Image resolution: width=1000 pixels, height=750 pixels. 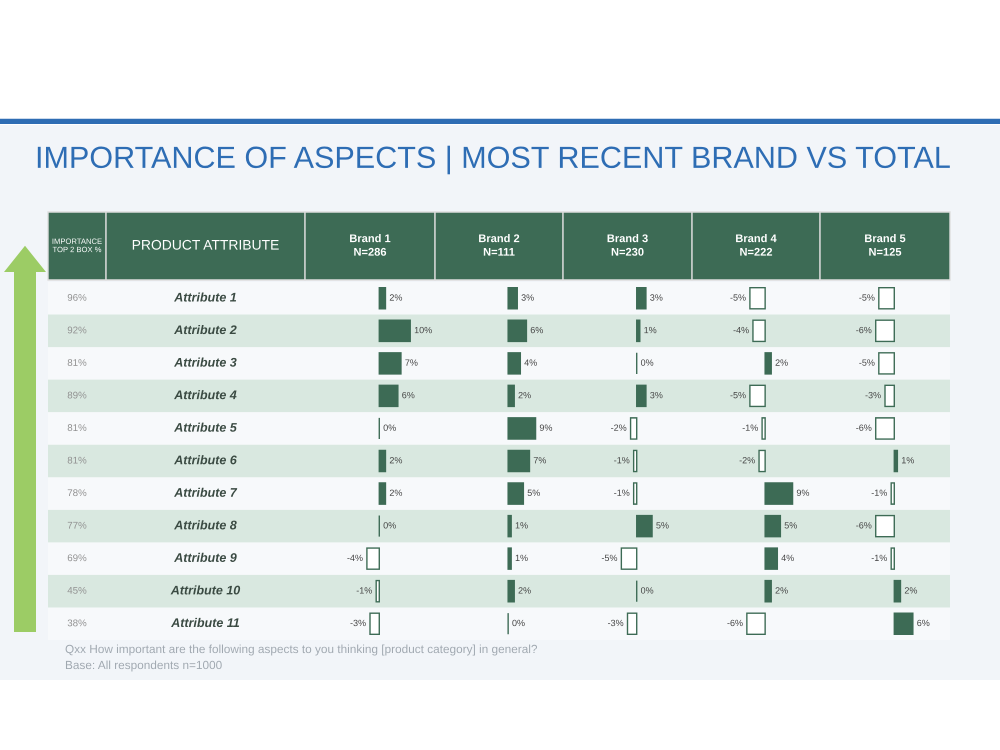 I want to click on text: 77%, so click(x=77, y=525).